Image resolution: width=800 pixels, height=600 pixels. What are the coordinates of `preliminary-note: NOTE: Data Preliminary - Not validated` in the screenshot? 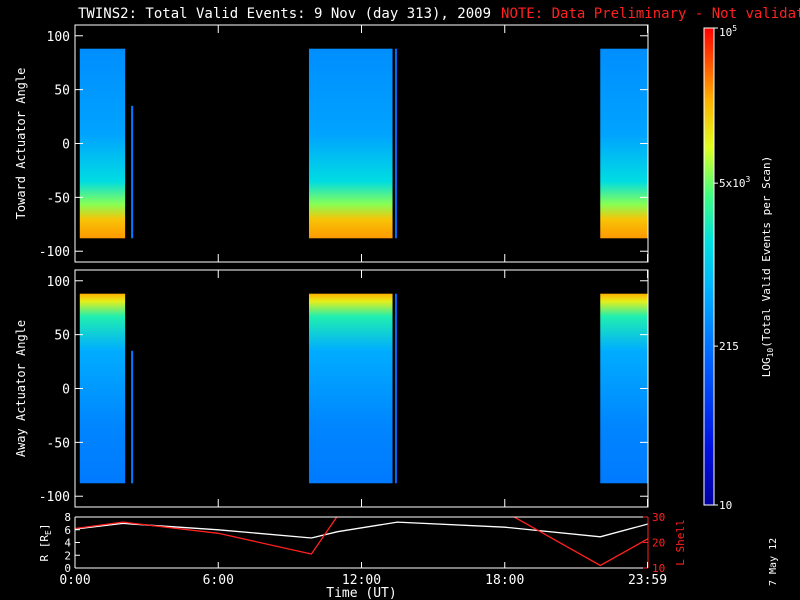 It's located at (650, 14).